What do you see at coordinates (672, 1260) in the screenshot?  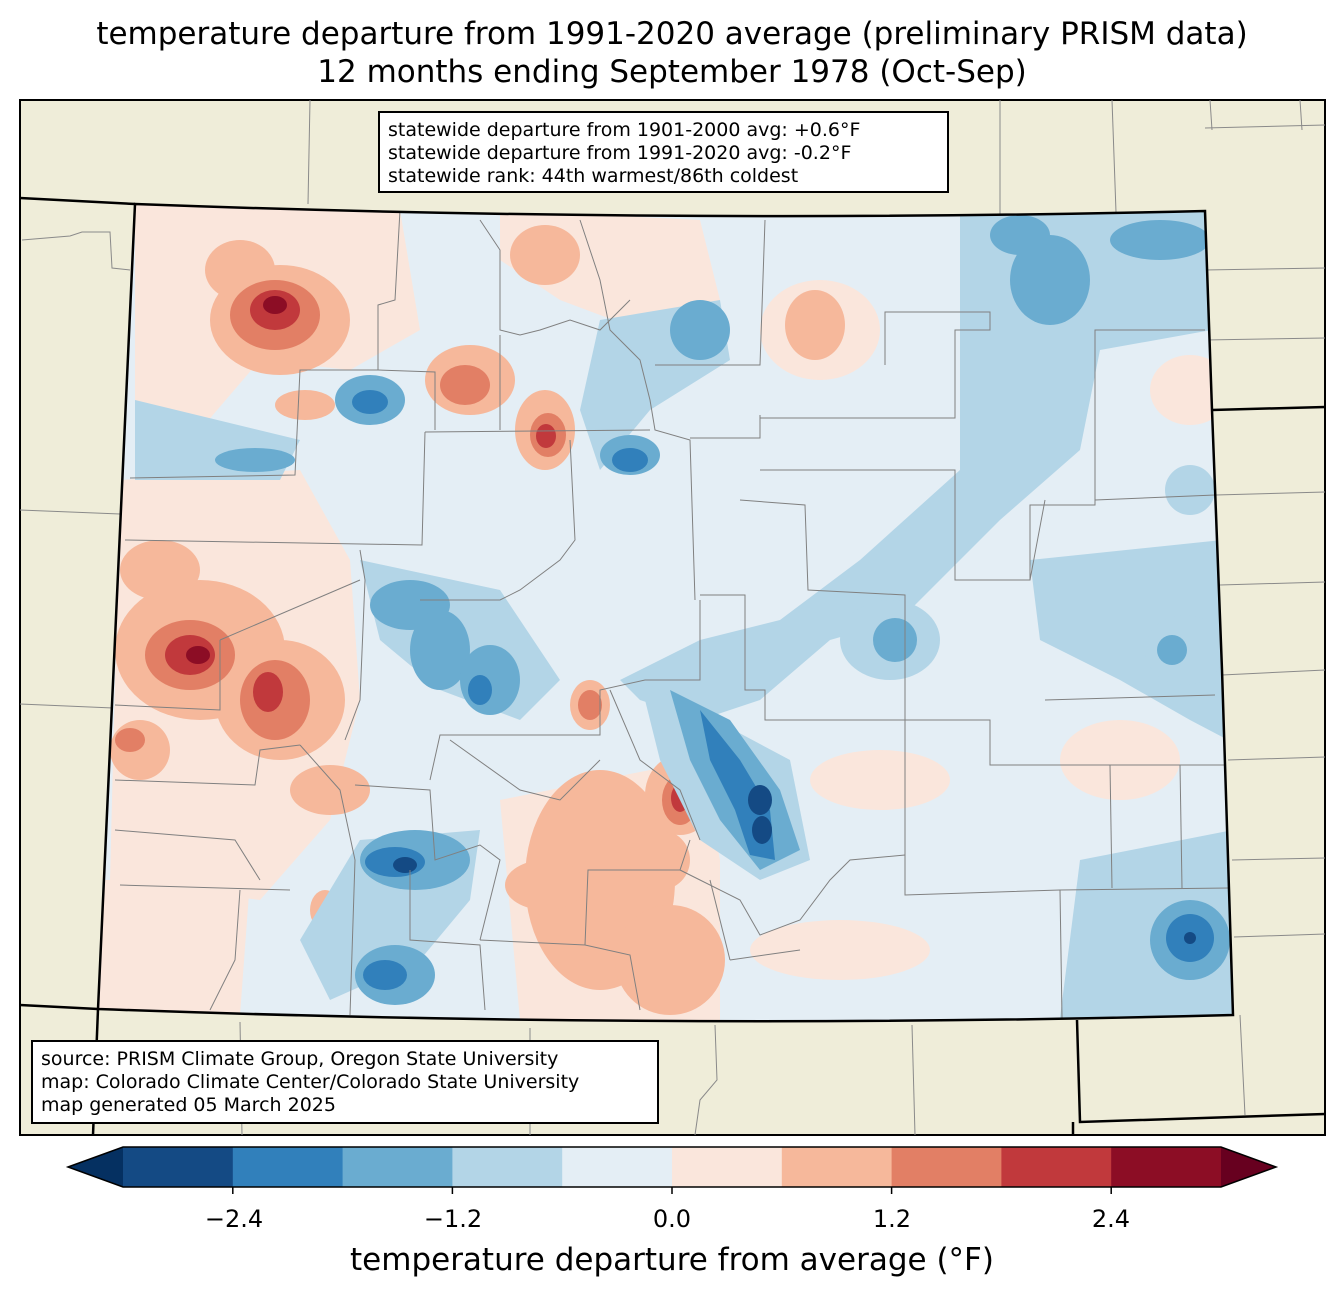 I see `colorbar-label: temperature departure from average (°F)` at bounding box center [672, 1260].